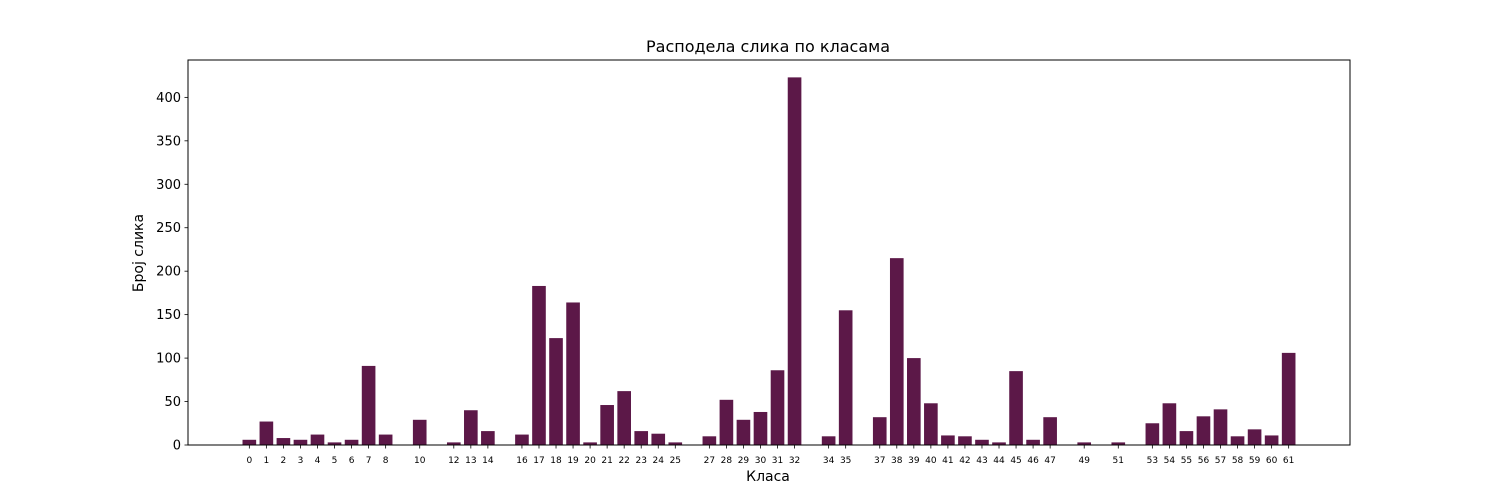  Describe the element at coordinates (1170, 461) in the screenshot. I see `x-tick-label-54: 54` at that location.